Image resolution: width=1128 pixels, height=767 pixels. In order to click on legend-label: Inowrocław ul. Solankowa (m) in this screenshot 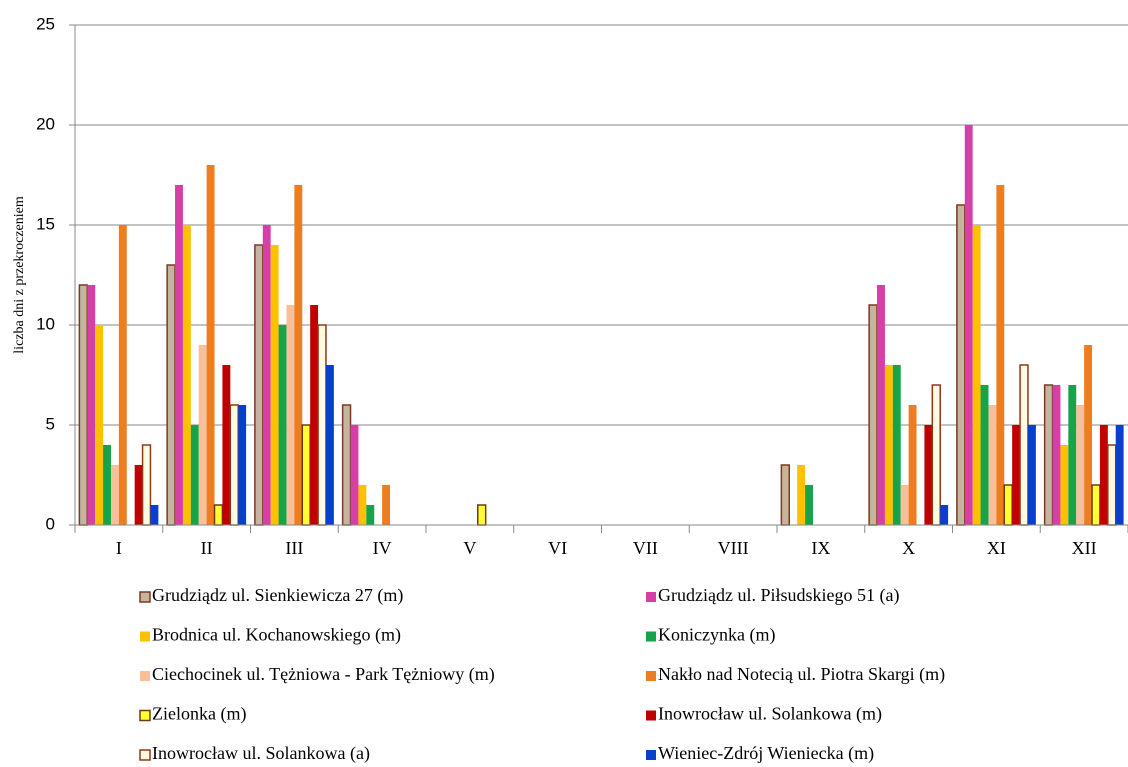, I will do `click(770, 714)`.